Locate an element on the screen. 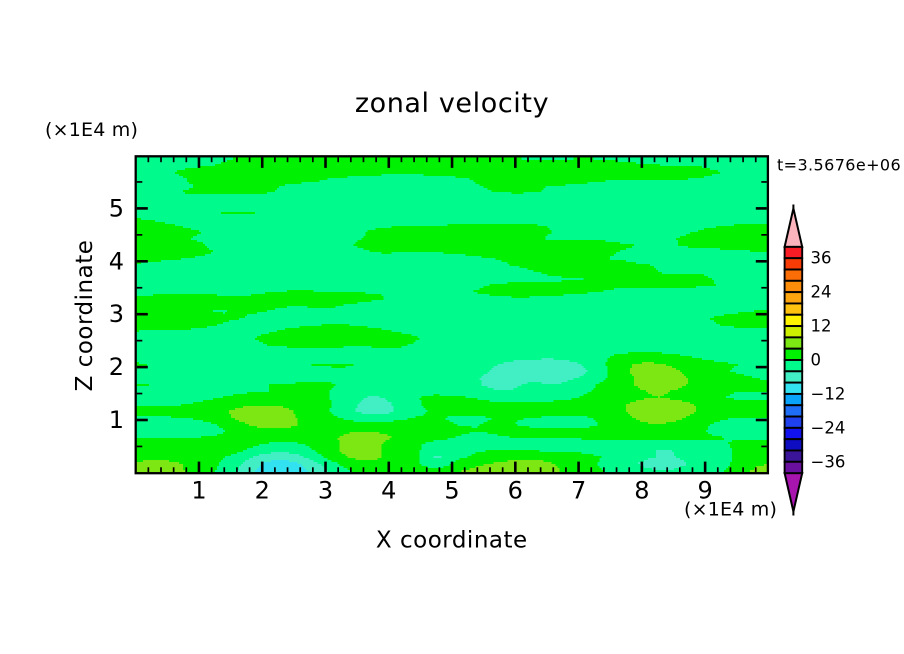 The height and width of the screenshot is (654, 904). colorbar-tick-label: −12 is located at coordinates (828, 393).